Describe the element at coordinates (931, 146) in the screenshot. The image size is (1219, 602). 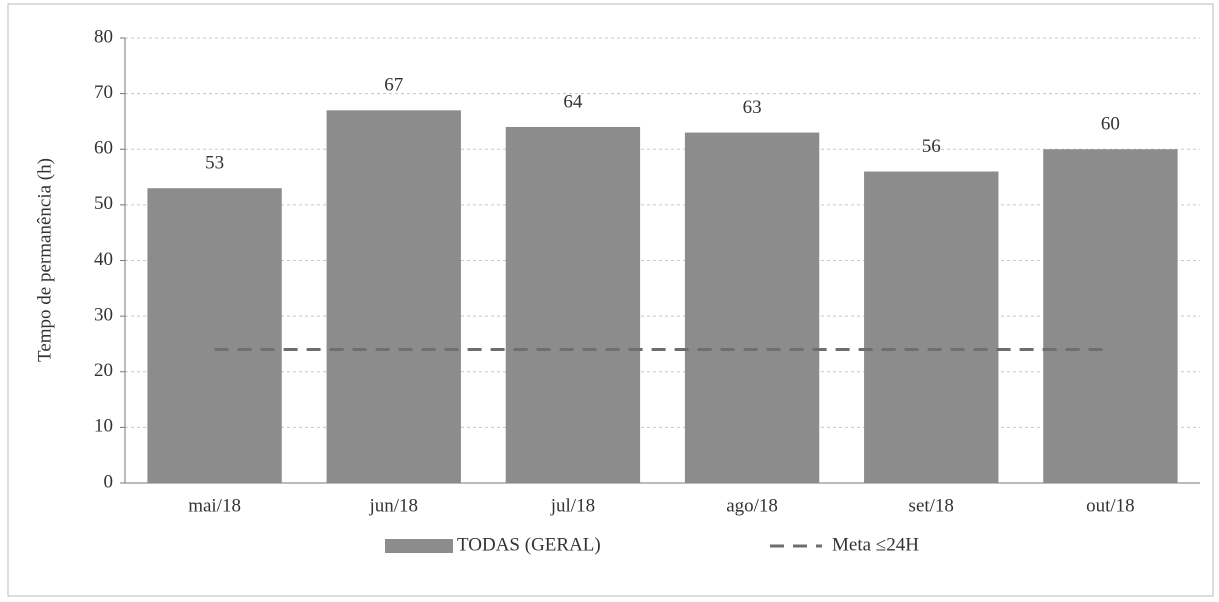
I see `data-label: 56` at that location.